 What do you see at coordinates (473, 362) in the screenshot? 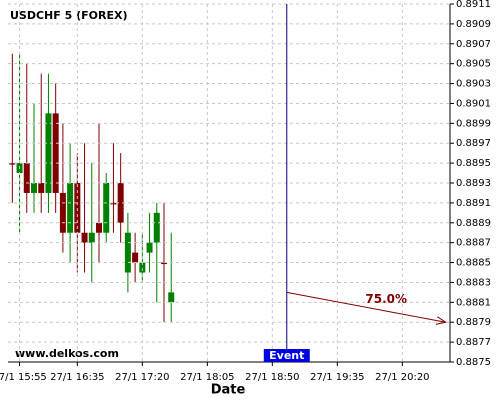
I see `y-tick-label: 0.8875` at bounding box center [473, 362].